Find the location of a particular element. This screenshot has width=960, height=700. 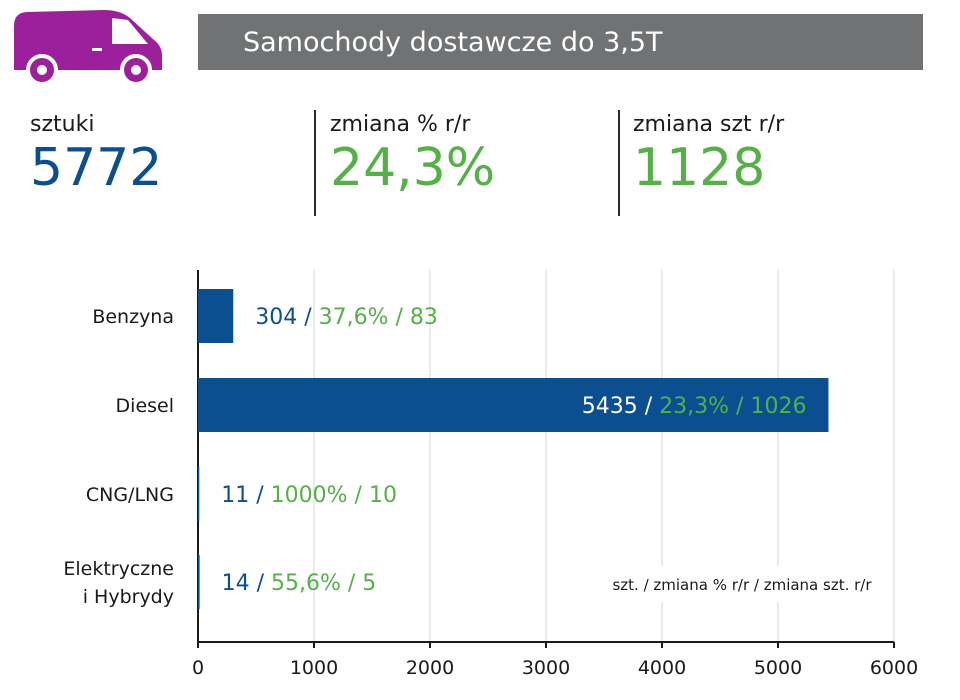

legend-note-bg is located at coordinates (742, 584).